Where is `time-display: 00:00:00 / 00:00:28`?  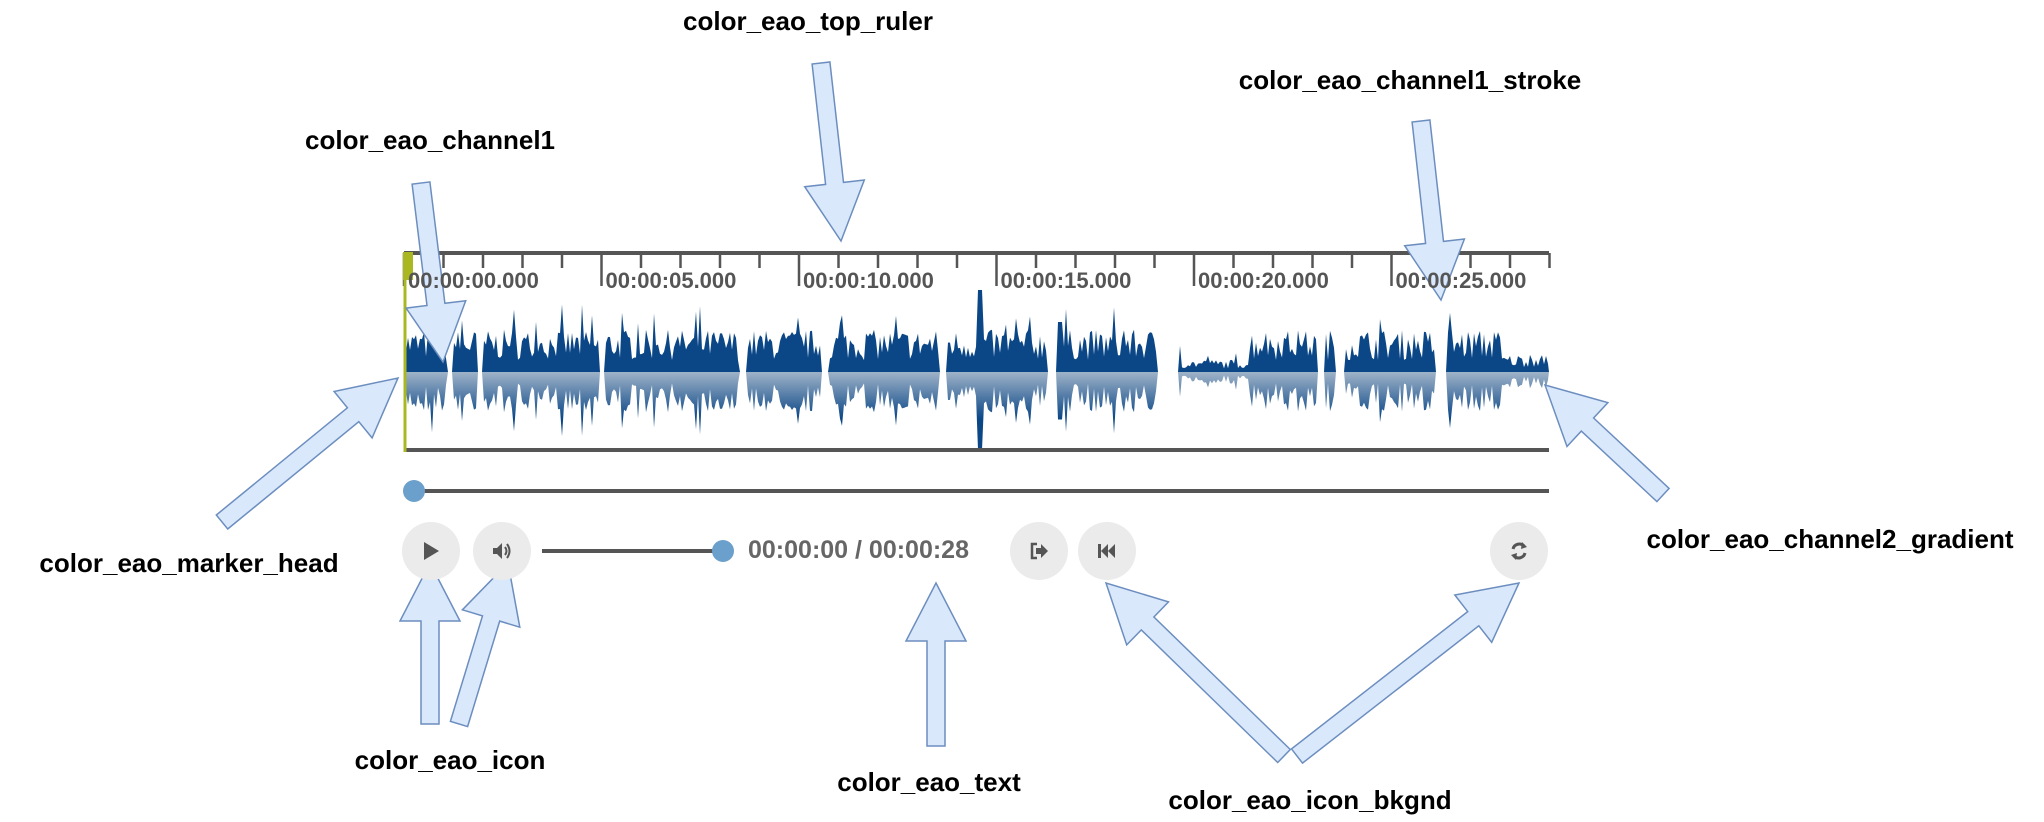
time-display: 00:00:00 / 00:00:28 is located at coordinates (858, 550).